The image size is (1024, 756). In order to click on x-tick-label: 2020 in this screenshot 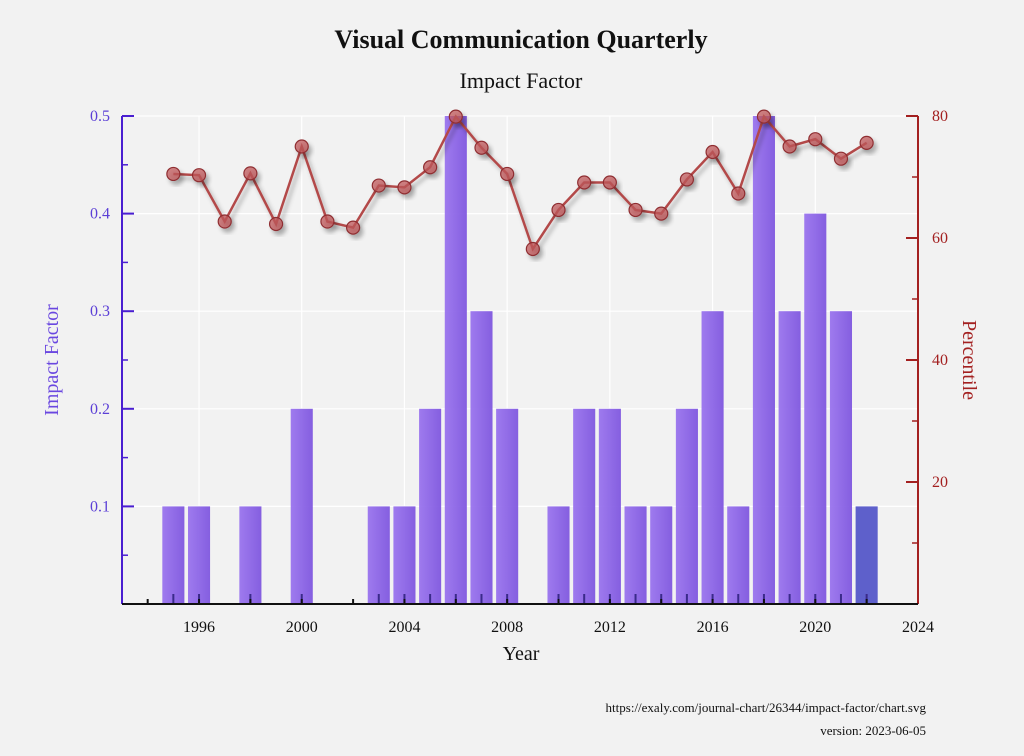, I will do `click(815, 627)`.